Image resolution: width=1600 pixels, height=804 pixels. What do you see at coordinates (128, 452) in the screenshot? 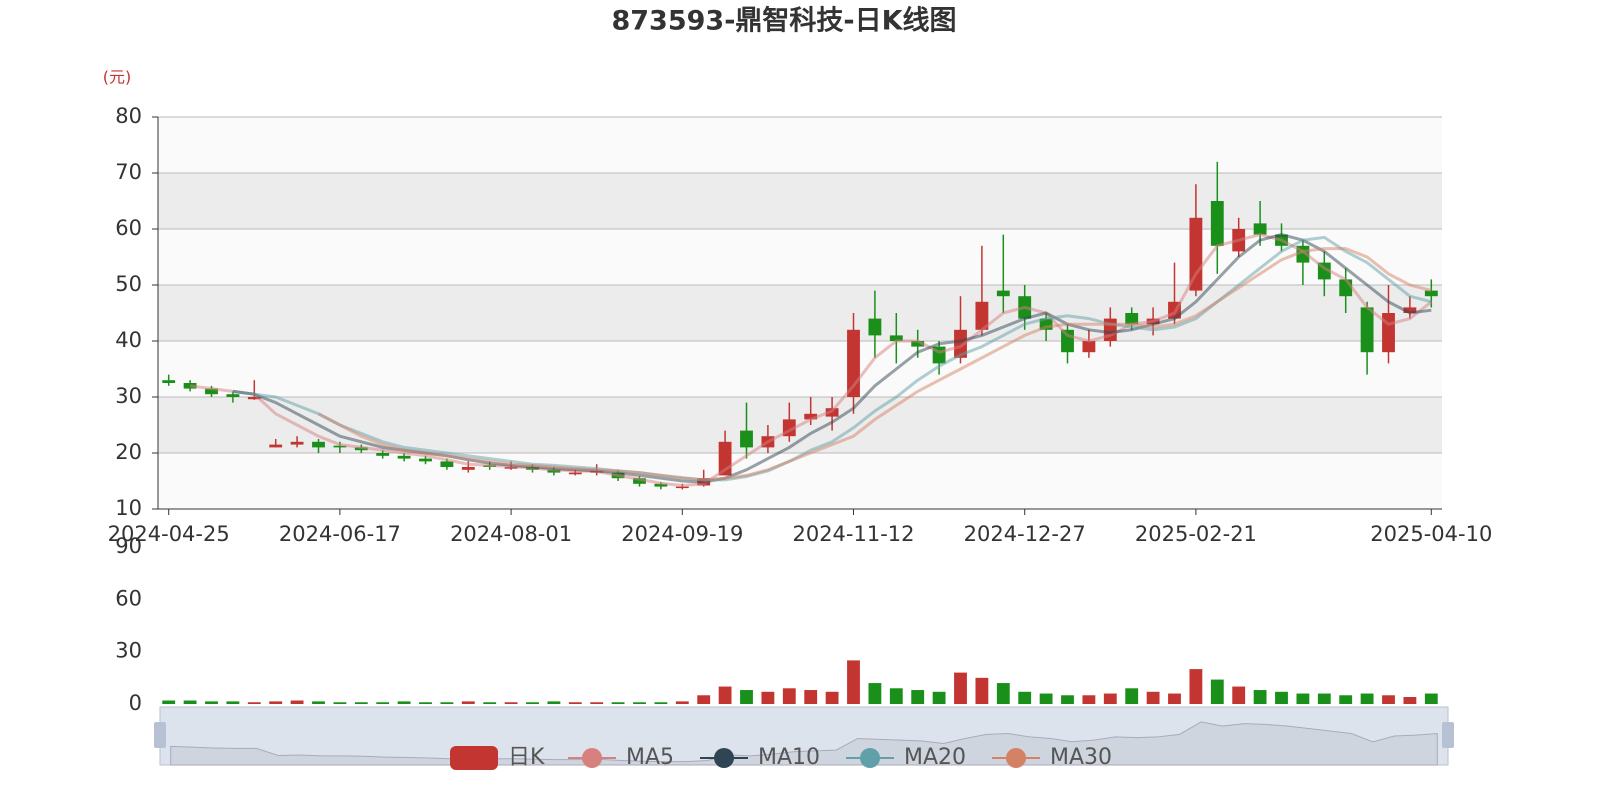
I see `y-tick-label: 20` at bounding box center [128, 452].